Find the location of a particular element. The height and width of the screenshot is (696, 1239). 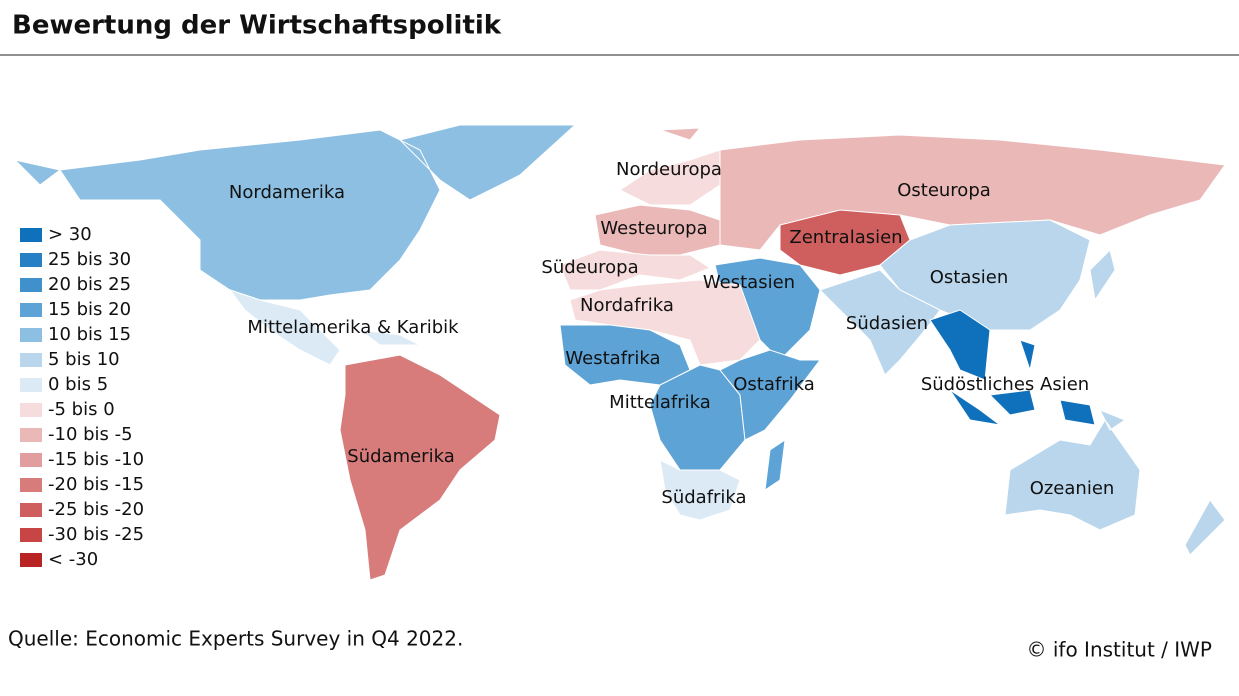

legend-label: 5 bis 10 is located at coordinates (84, 359).